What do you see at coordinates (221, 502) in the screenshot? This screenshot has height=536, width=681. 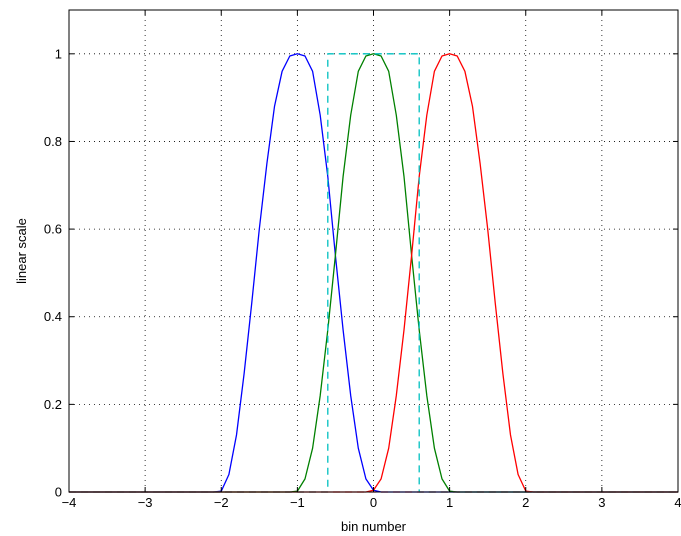 I see `x-tick-label: −2` at bounding box center [221, 502].